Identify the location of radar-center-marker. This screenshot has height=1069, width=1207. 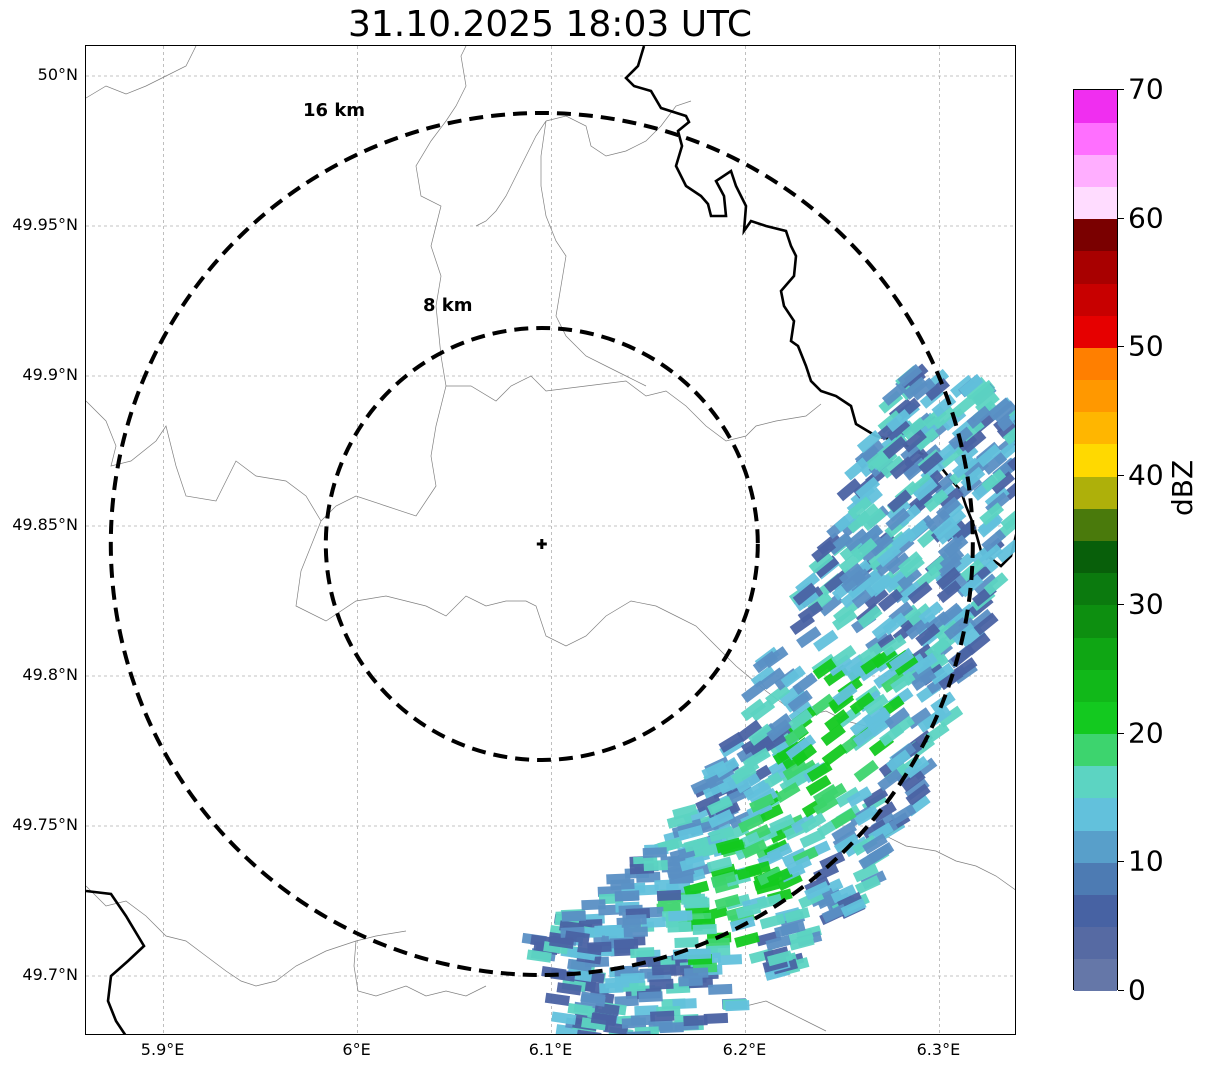
(541, 544).